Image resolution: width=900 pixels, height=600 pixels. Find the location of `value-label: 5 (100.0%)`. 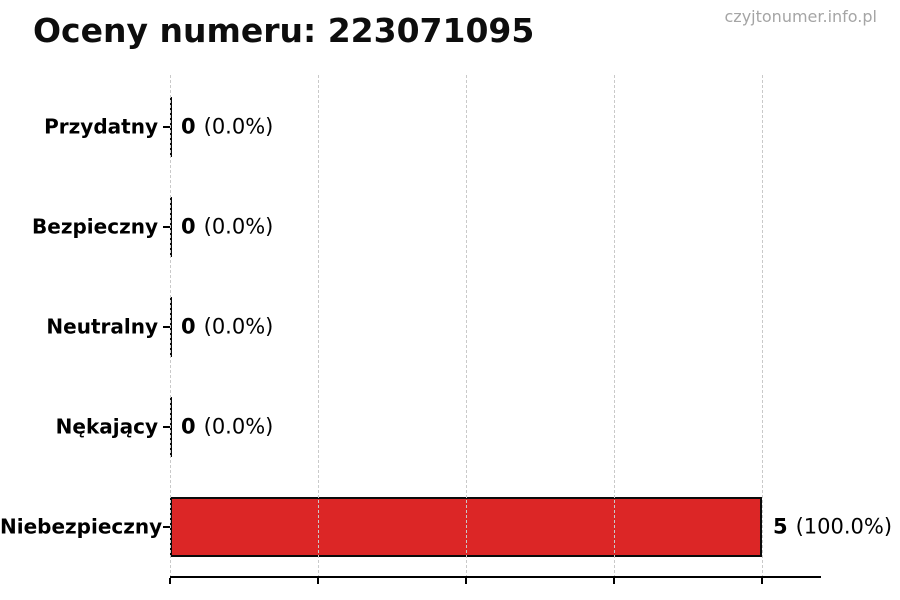

value-label: 5 (100.0%) is located at coordinates (832, 527).